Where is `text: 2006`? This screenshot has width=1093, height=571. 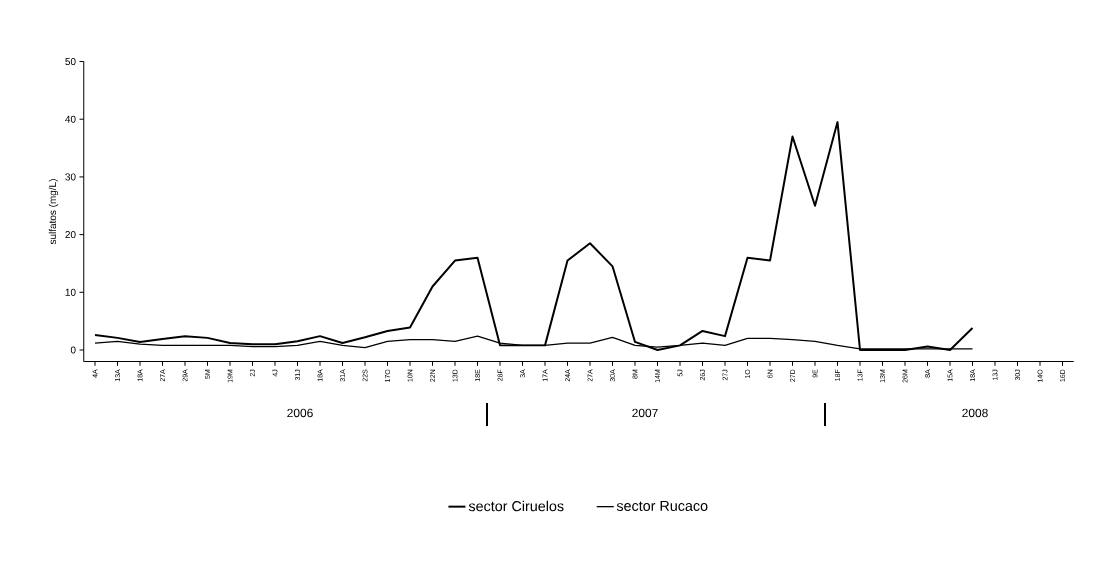 text: 2006 is located at coordinates (300, 413).